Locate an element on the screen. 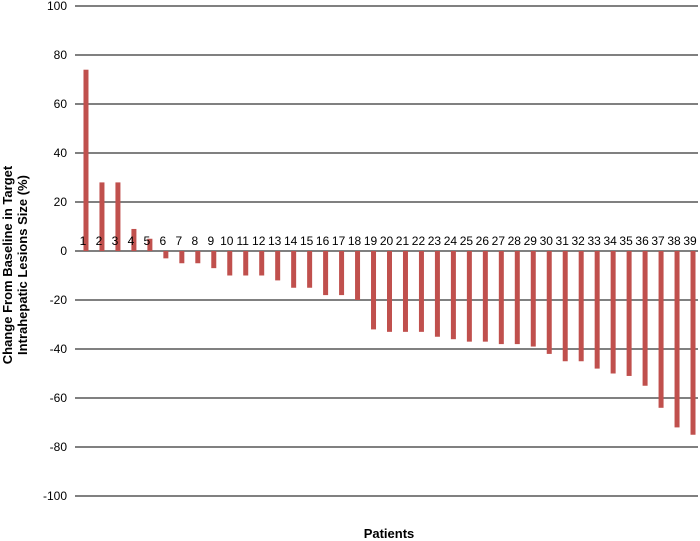 The width and height of the screenshot is (700, 541). x-tick-label: 23 is located at coordinates (435, 241).